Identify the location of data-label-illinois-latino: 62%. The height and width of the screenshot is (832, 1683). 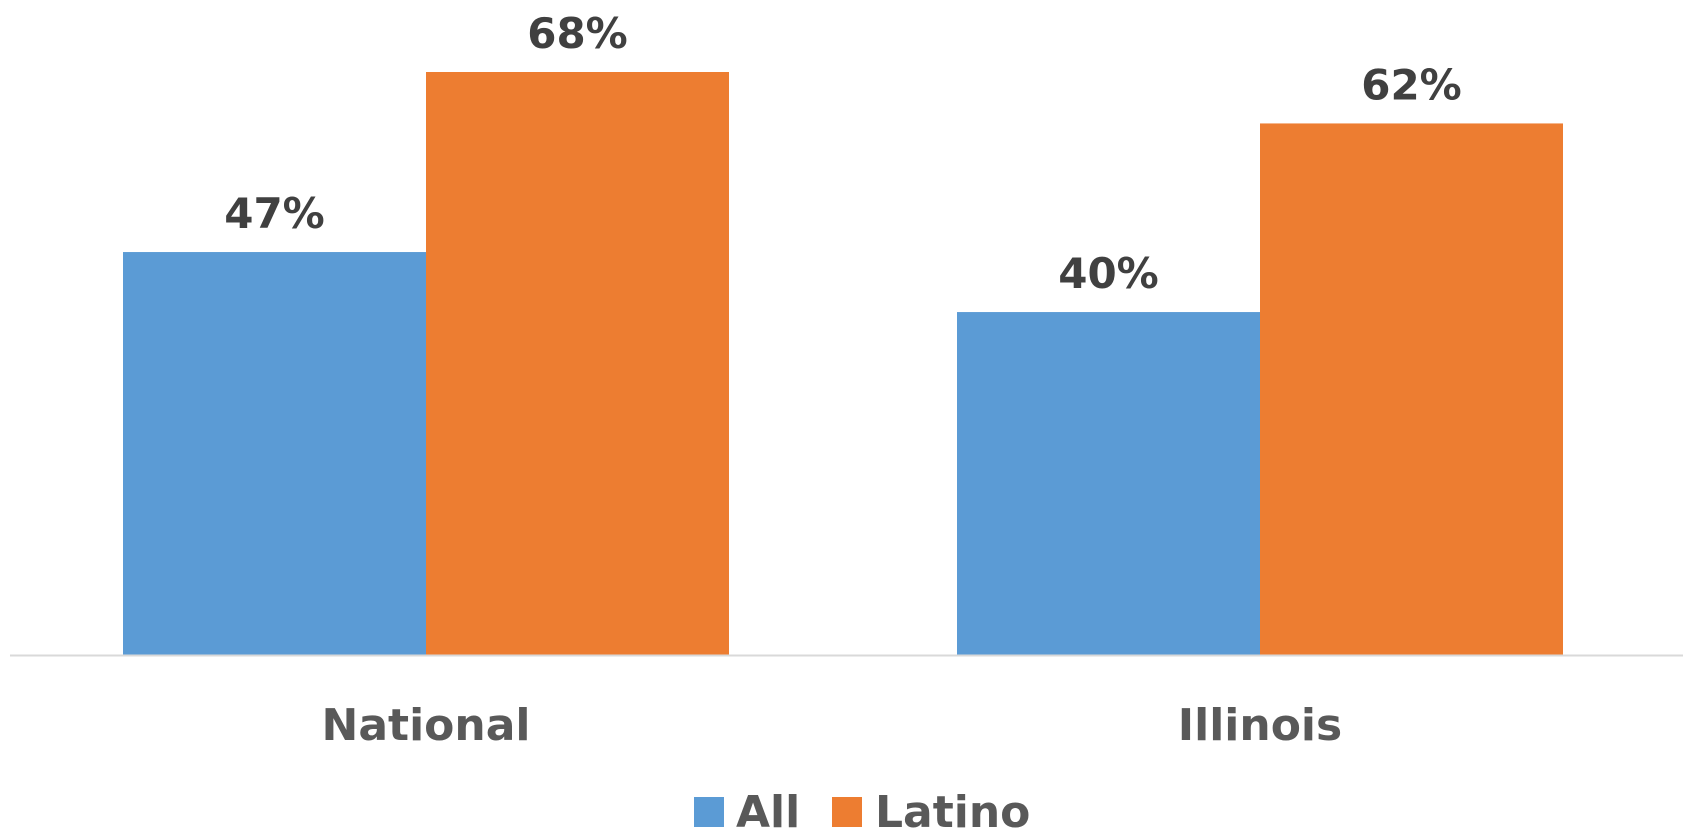
(1411, 84).